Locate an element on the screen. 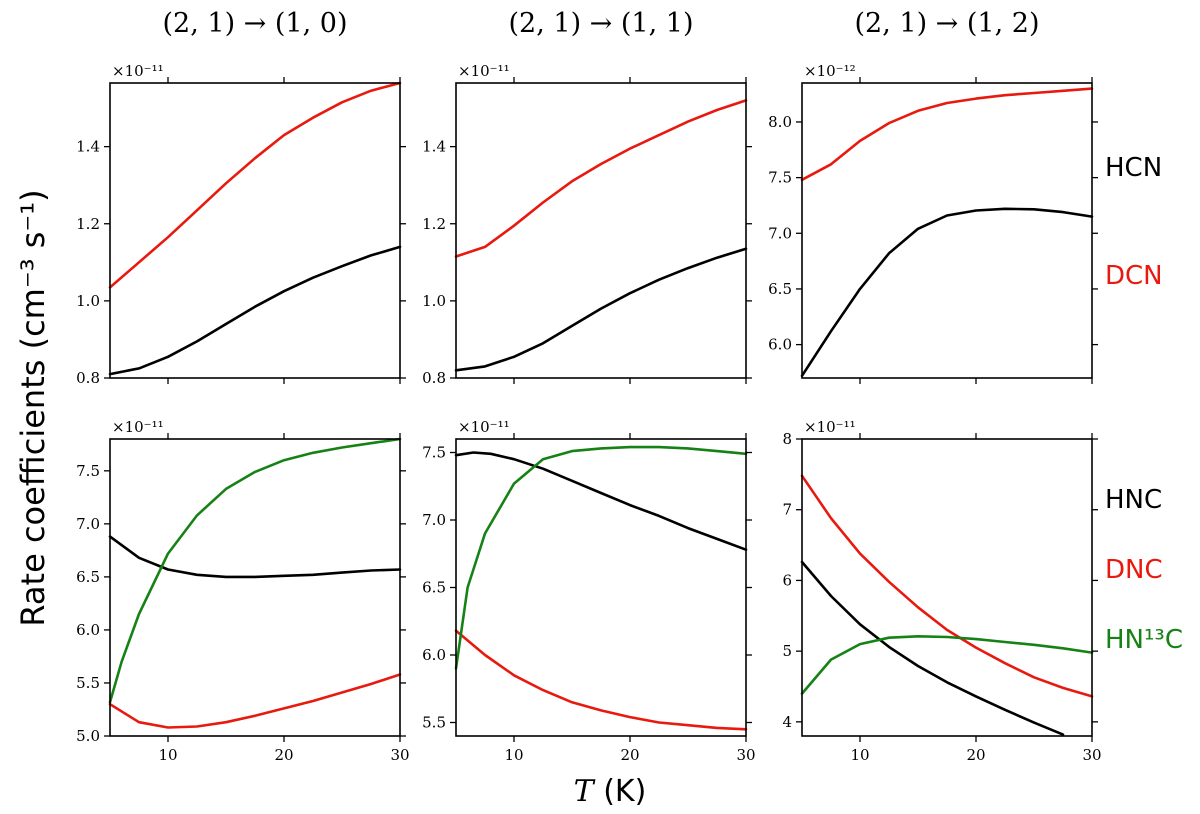  x-axis-label-symbol: T is located at coordinates (585, 791).